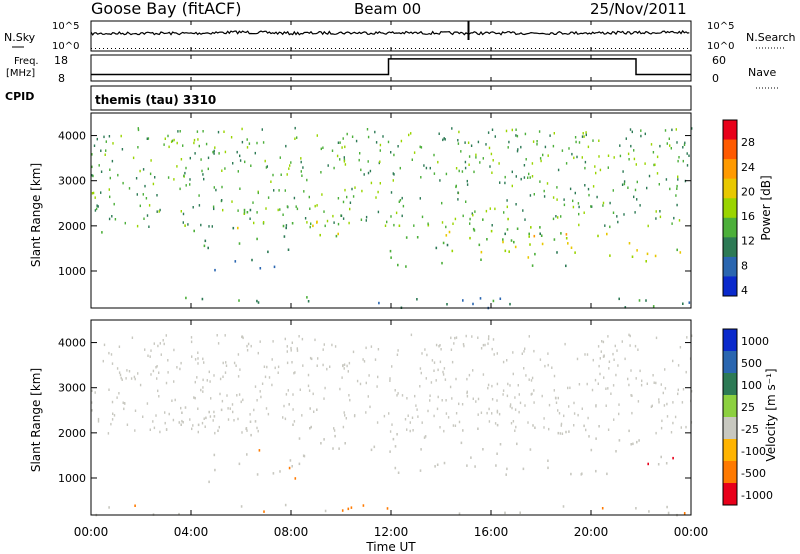 The width and height of the screenshot is (800, 554). What do you see at coordinates (747, 417) in the screenshot?
I see `velocity-colorbar: 1000 500 100 25 -25 -100 -500 -1000` at bounding box center [747, 417].